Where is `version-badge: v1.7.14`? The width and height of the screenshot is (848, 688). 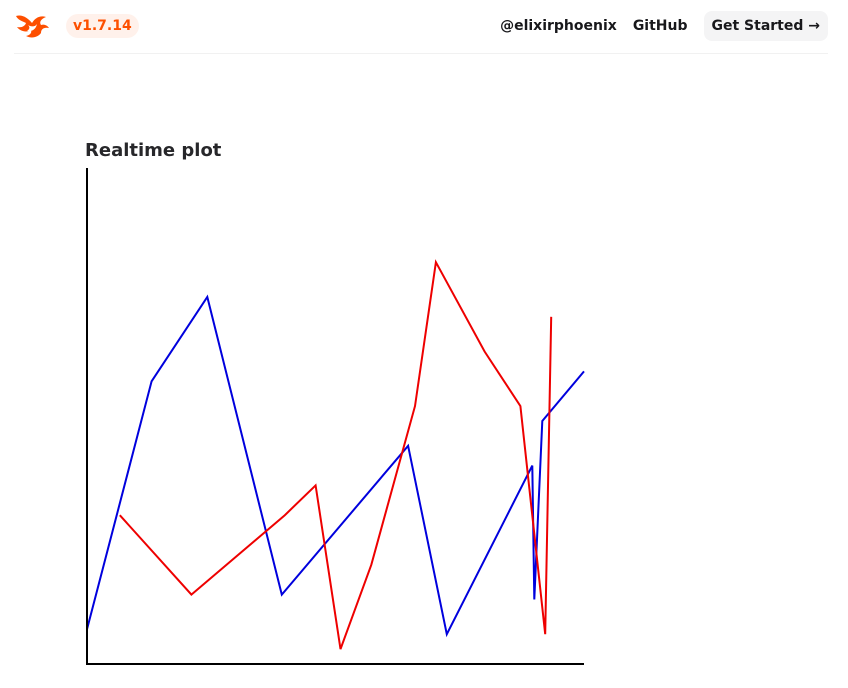 version-badge: v1.7.14 is located at coordinates (102, 26).